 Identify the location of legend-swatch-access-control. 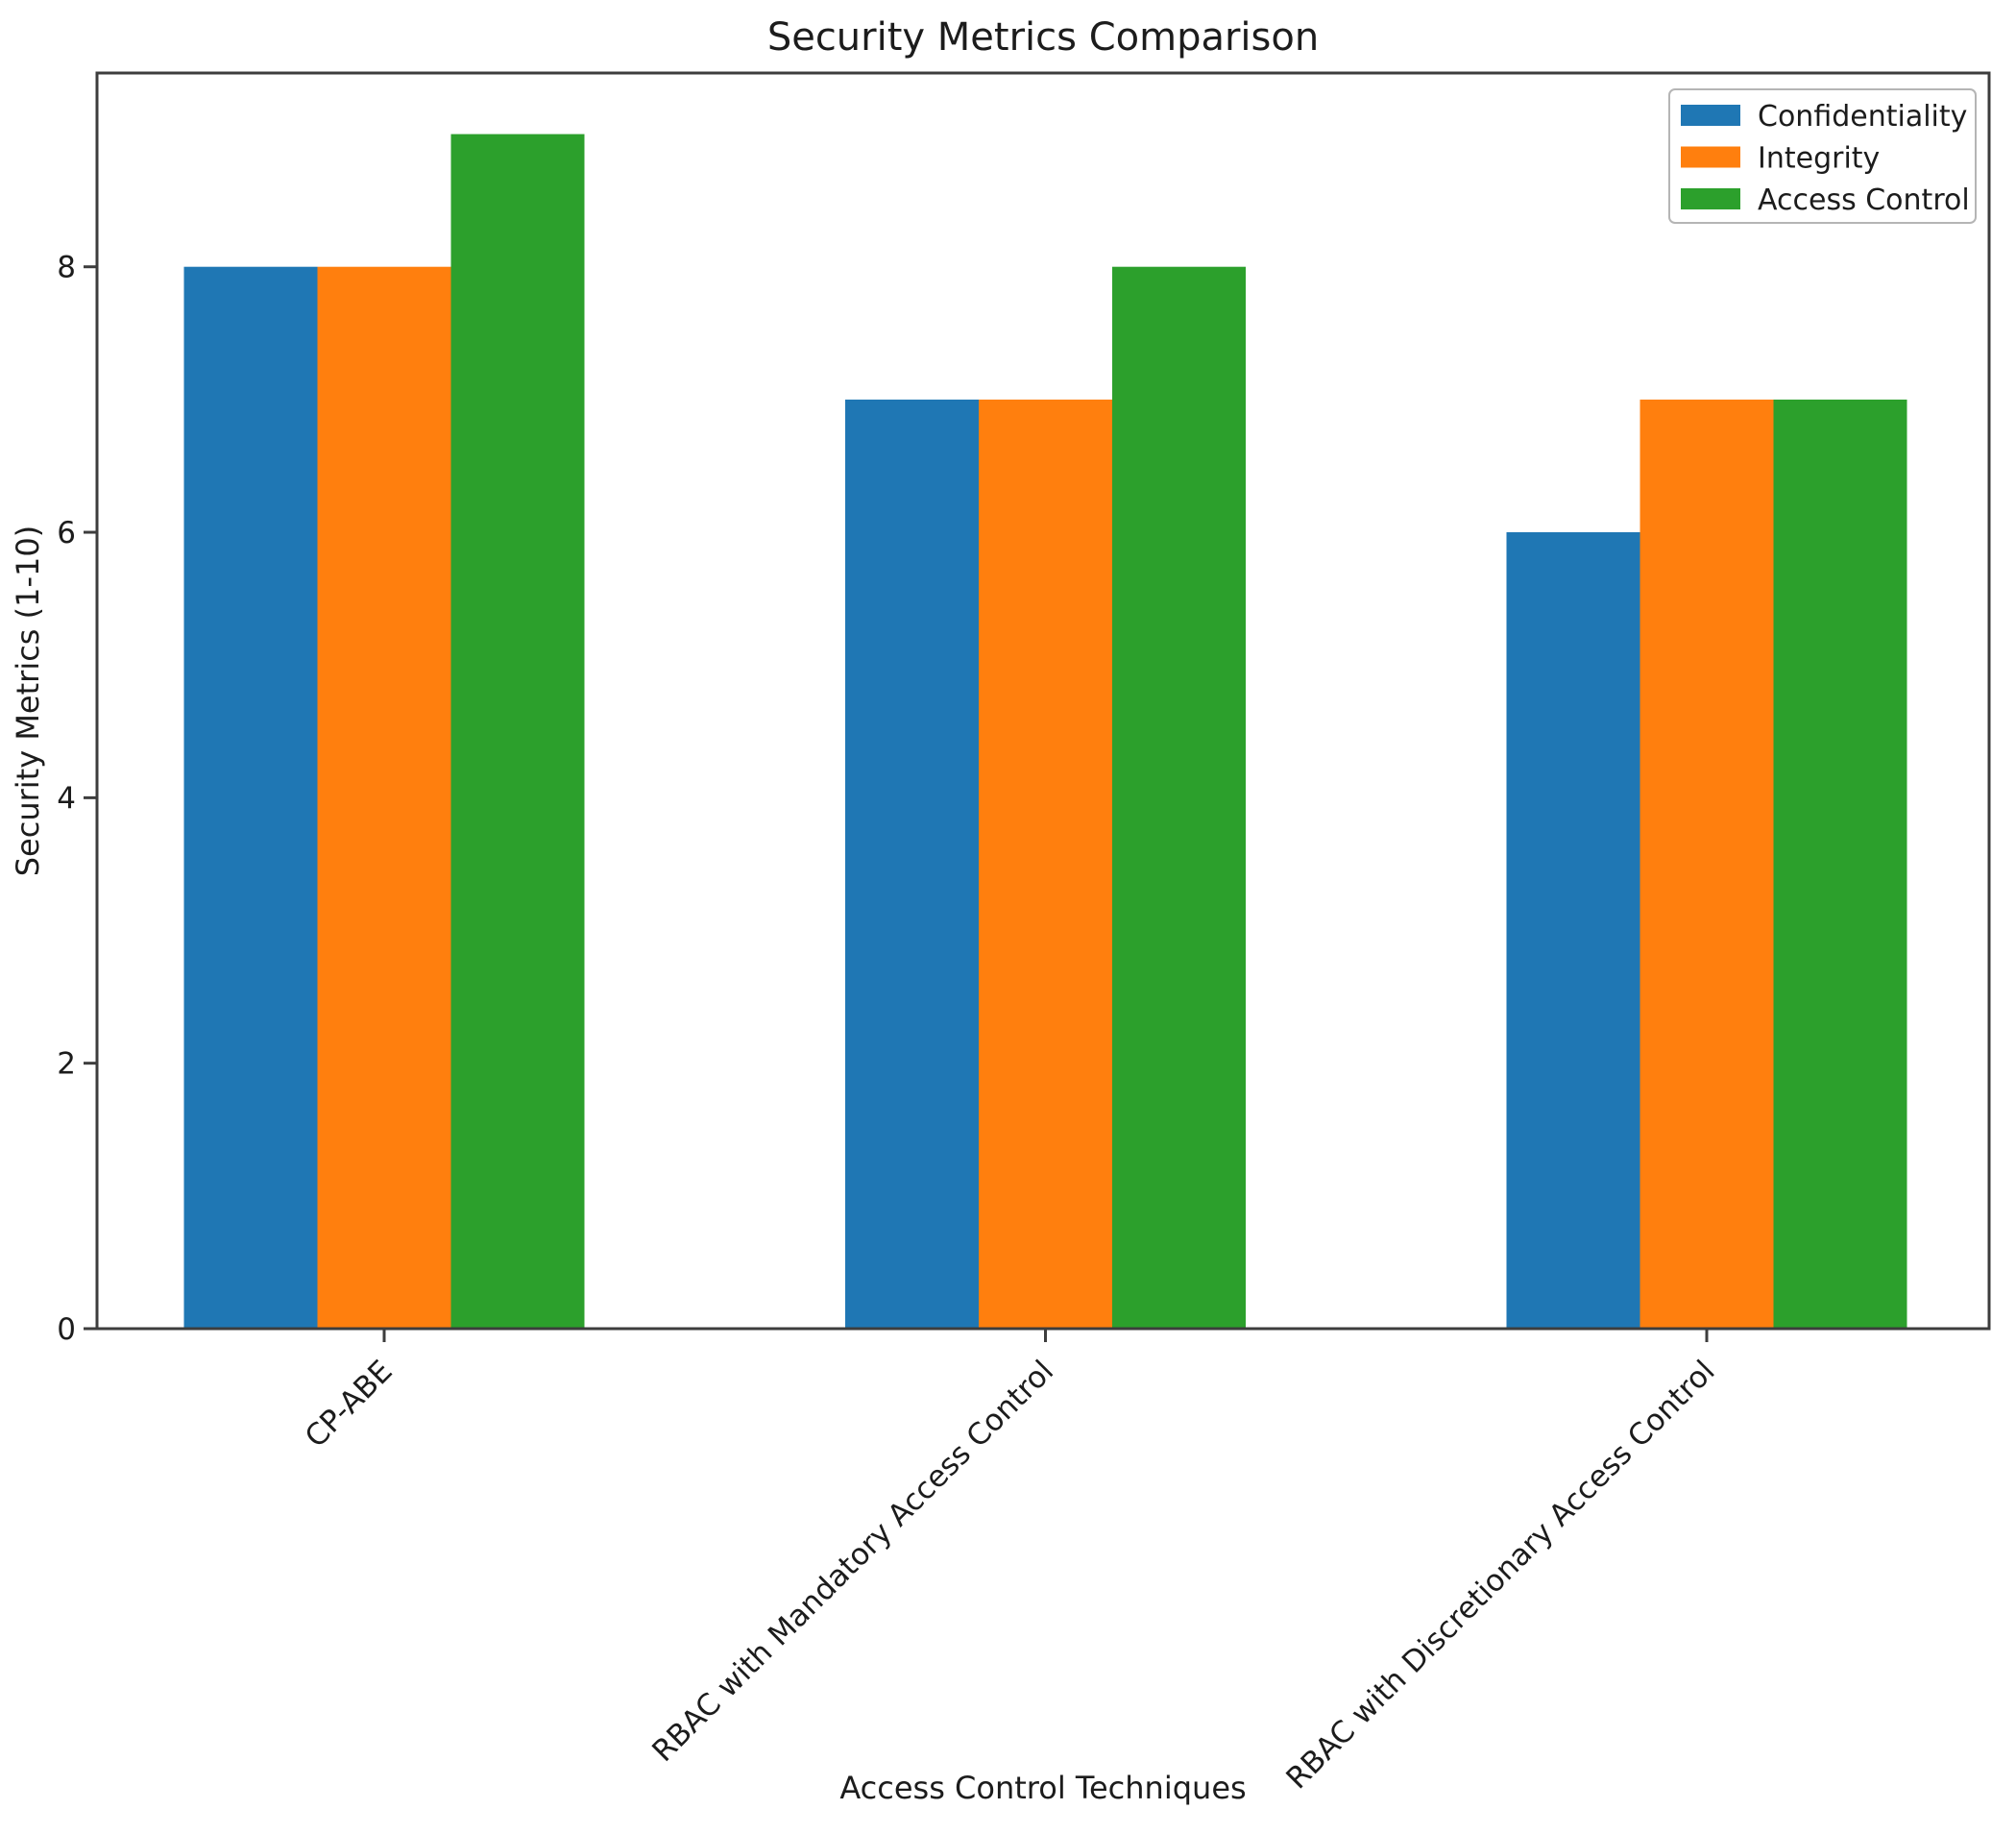
(1710, 198).